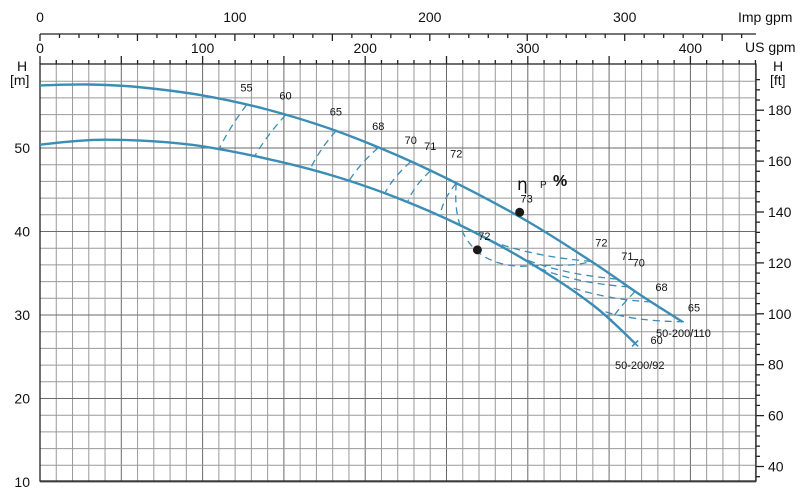  What do you see at coordinates (527, 199) in the screenshot?
I see `best-efficiency-label: 73` at bounding box center [527, 199].